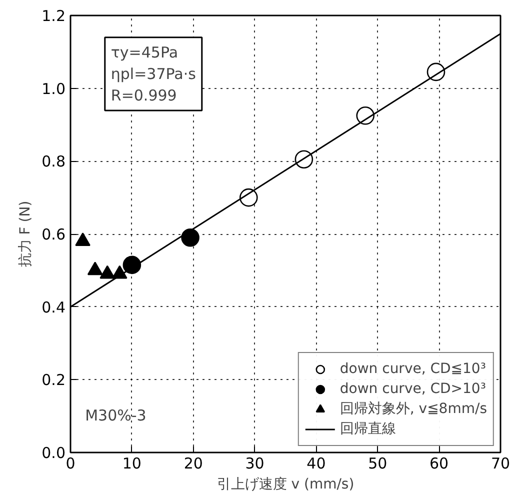  Describe the element at coordinates (26, 234) in the screenshot. I see `y-axis-title: 抗力 F (N)` at that location.